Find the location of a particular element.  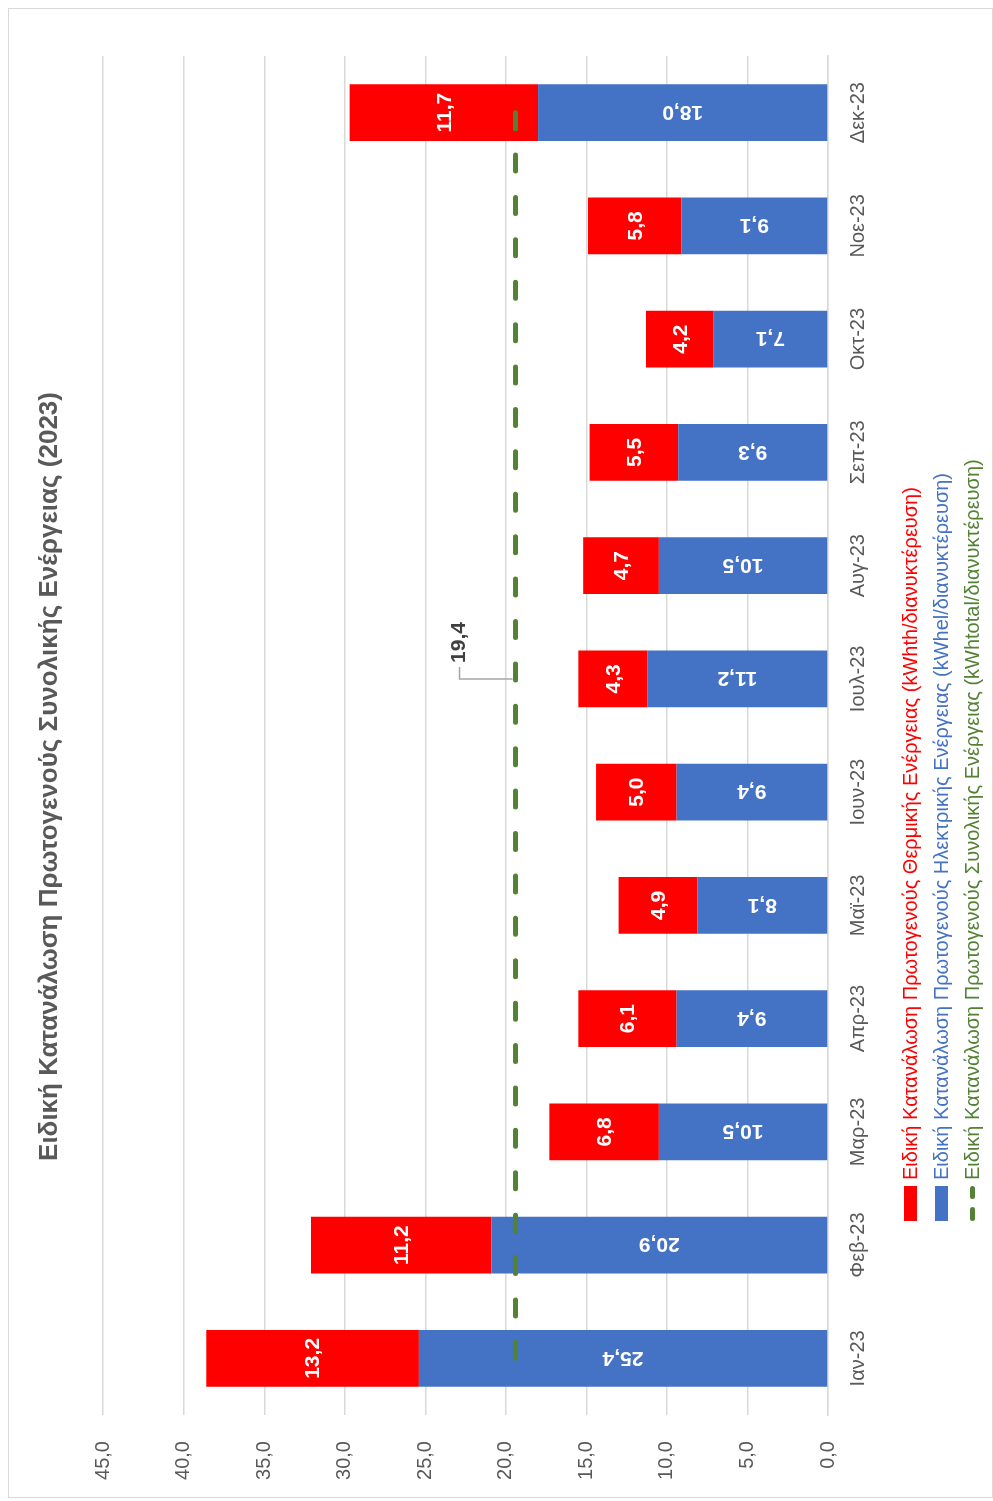

data-label: 4,7 is located at coordinates (620, 566).